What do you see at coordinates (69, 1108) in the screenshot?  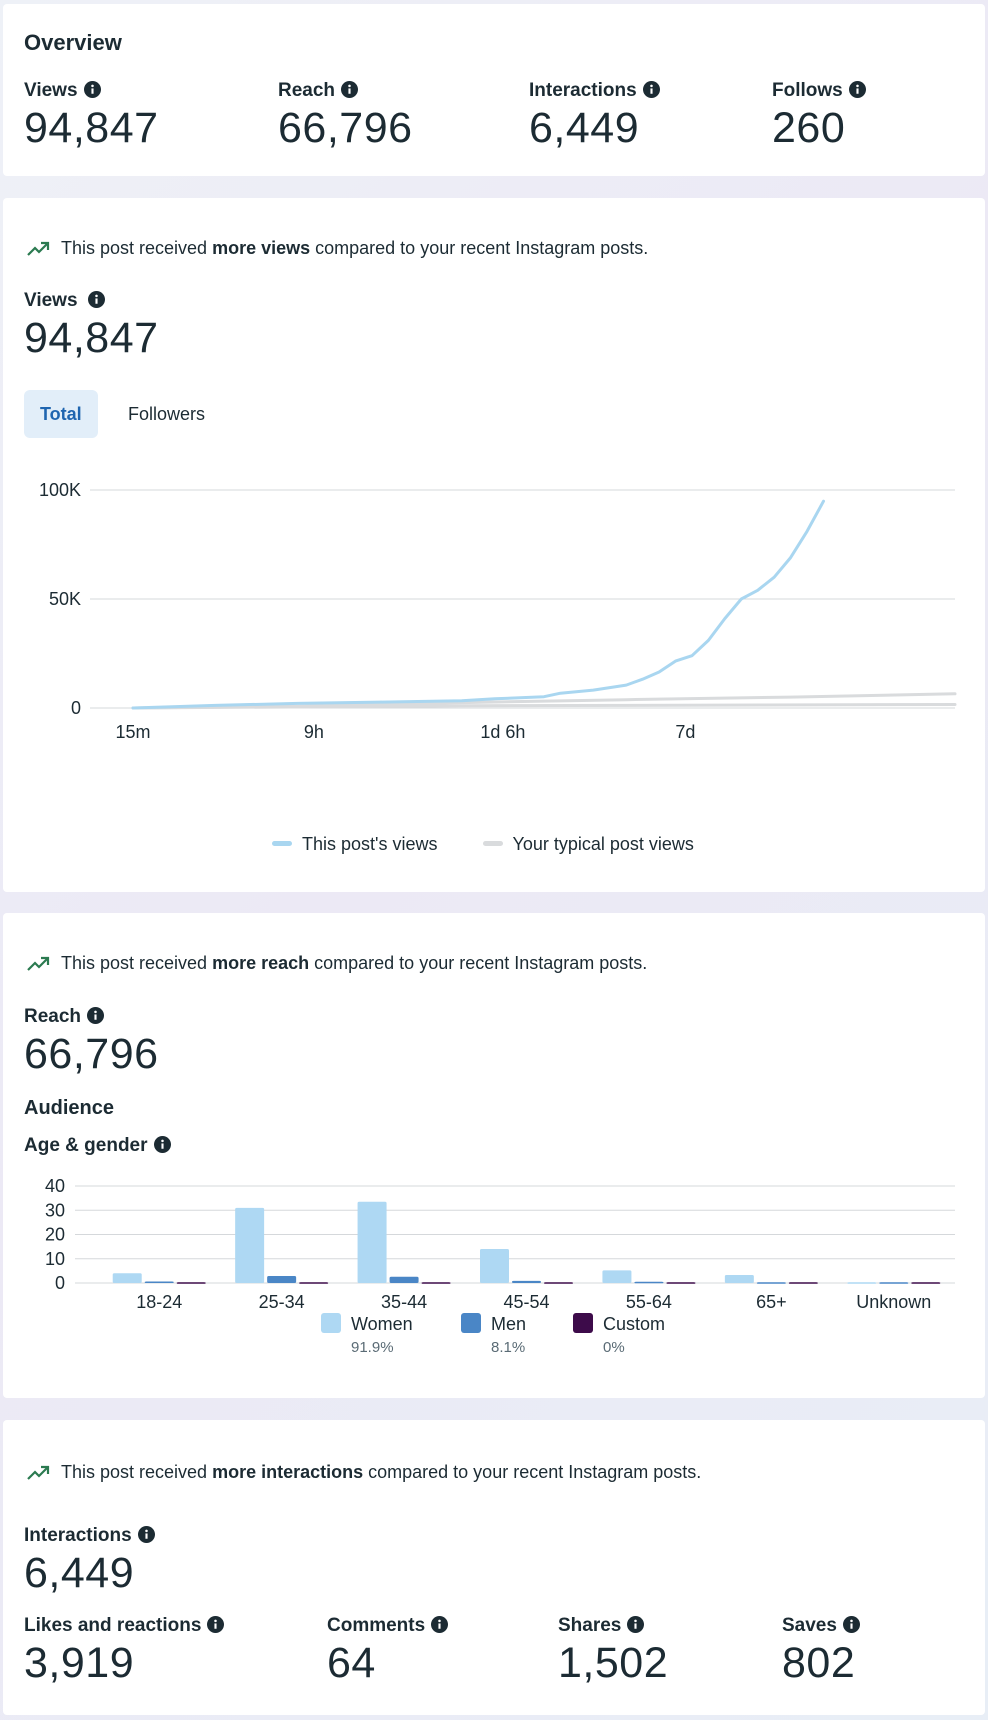 I see `audience-title: Audience` at bounding box center [69, 1108].